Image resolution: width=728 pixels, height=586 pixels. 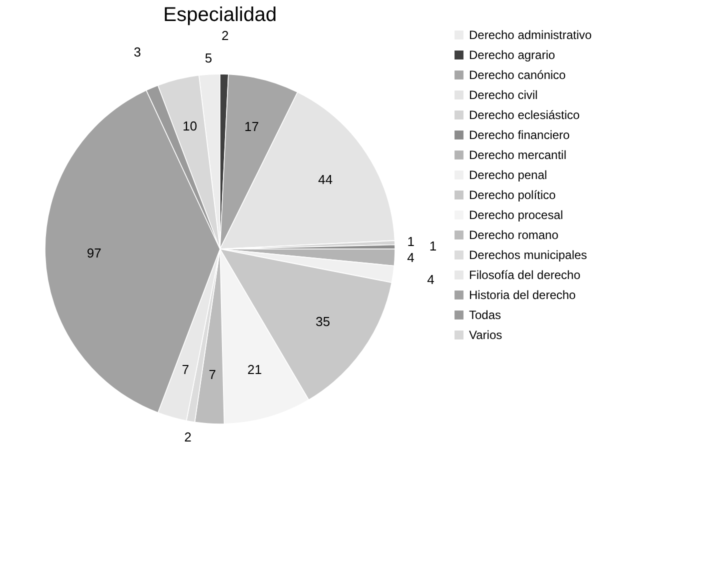 I want to click on data-label: 21, so click(x=254, y=370).